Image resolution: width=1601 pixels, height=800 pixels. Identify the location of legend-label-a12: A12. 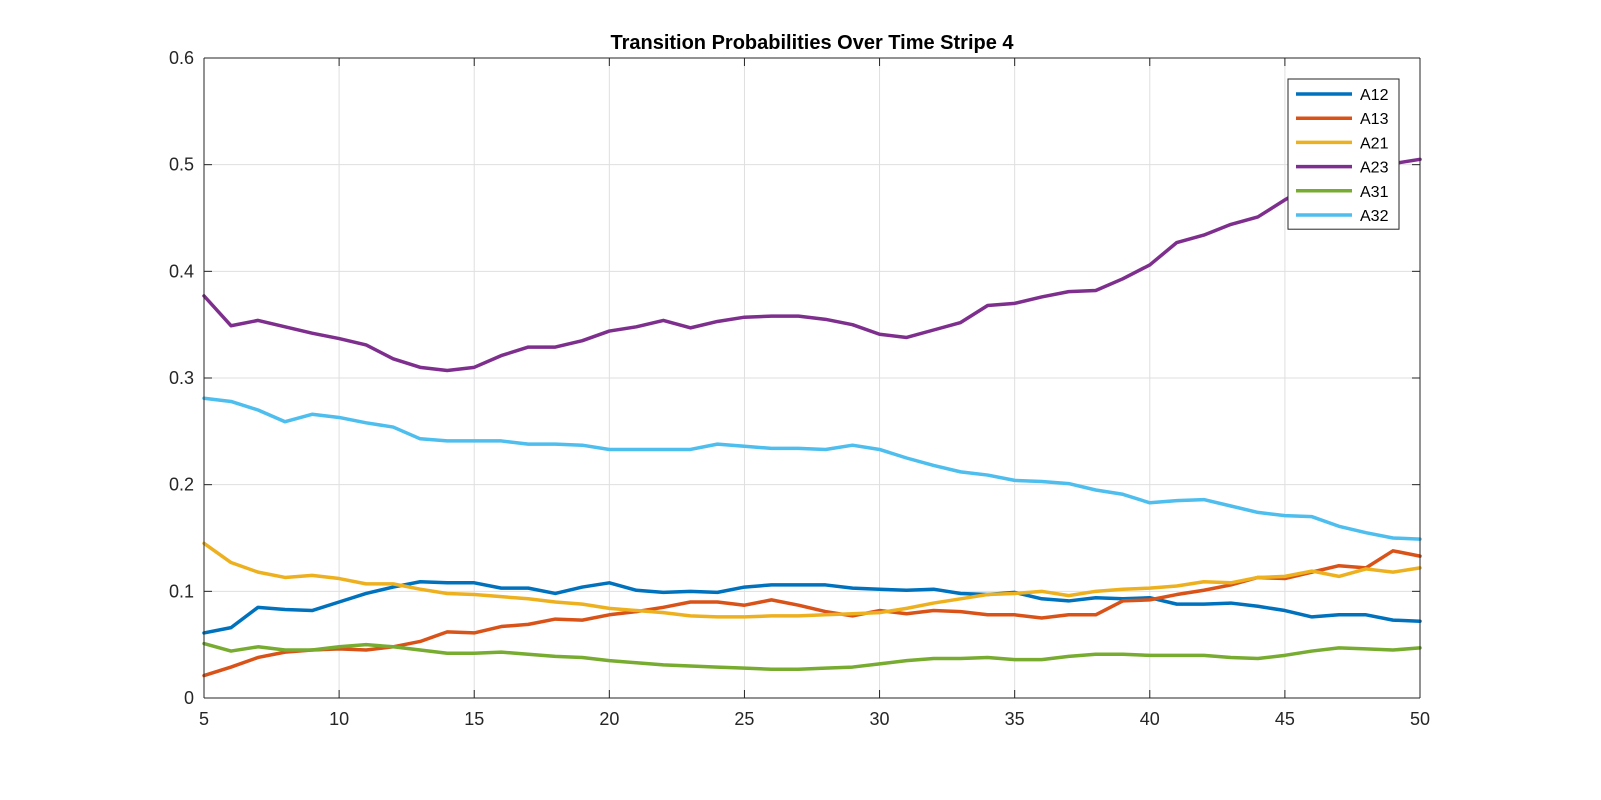
(1374, 95).